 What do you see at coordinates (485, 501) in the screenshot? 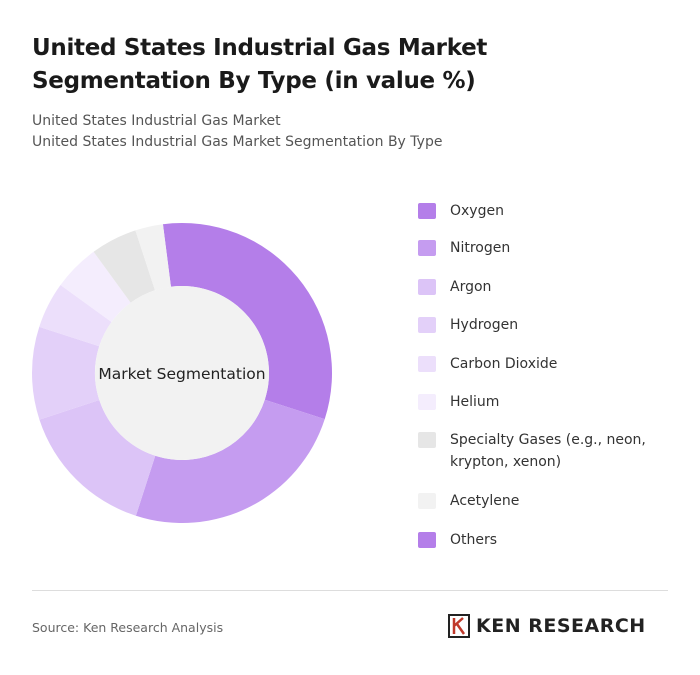
I see `legend-label: Acetylene` at bounding box center [485, 501].